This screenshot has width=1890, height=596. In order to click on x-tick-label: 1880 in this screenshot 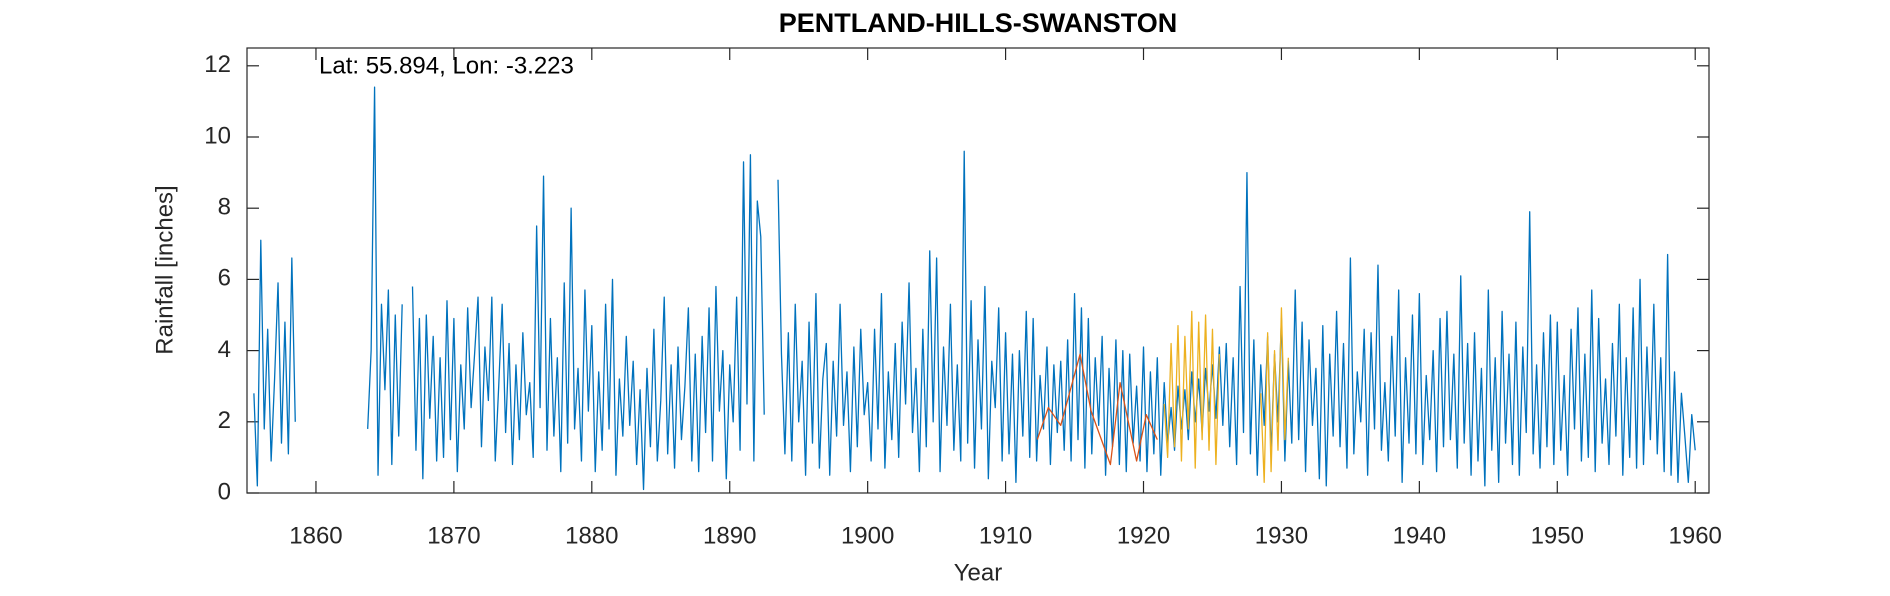, I will do `click(591, 535)`.